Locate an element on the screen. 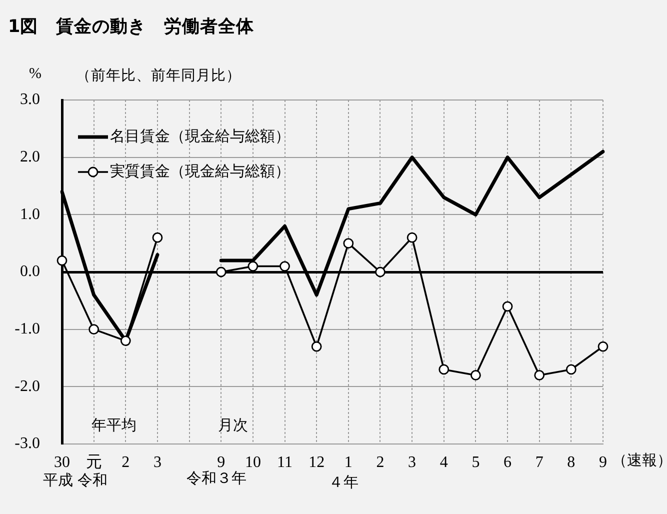 This screenshot has width=667, height=514. x-tick-label: 1 is located at coordinates (348, 462).